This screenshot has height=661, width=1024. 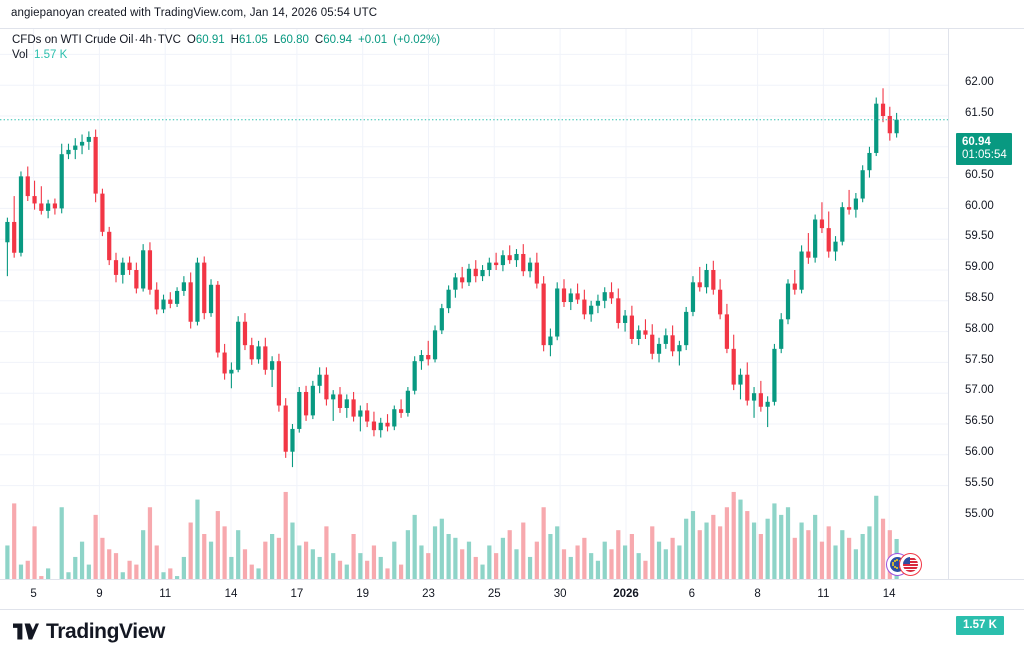 I want to click on price-tick: 59.50, so click(x=979, y=236).